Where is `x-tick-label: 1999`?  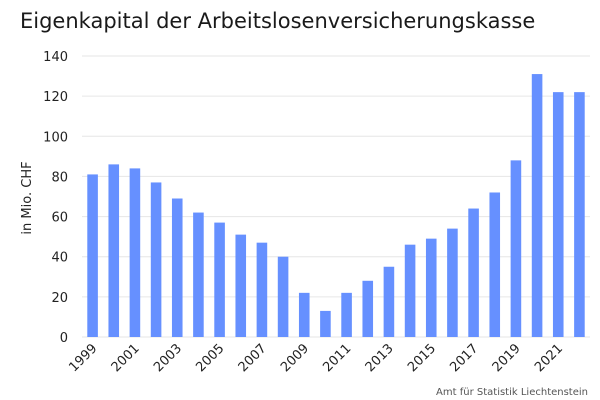 x-tick-label: 1999 is located at coordinates (83, 358).